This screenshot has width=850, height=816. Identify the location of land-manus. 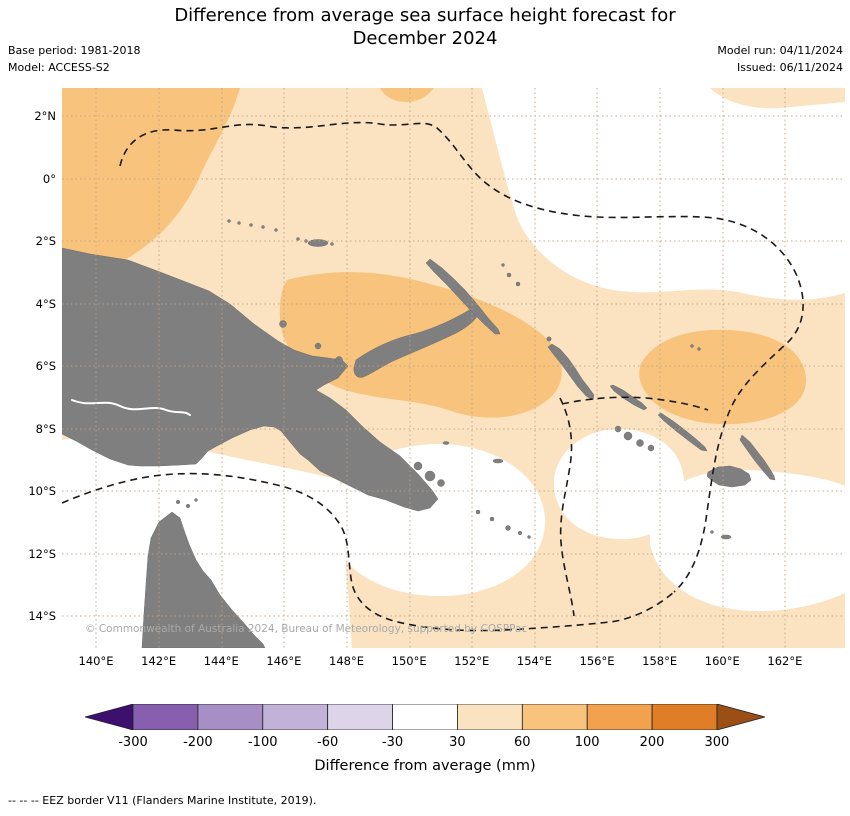
(318, 243).